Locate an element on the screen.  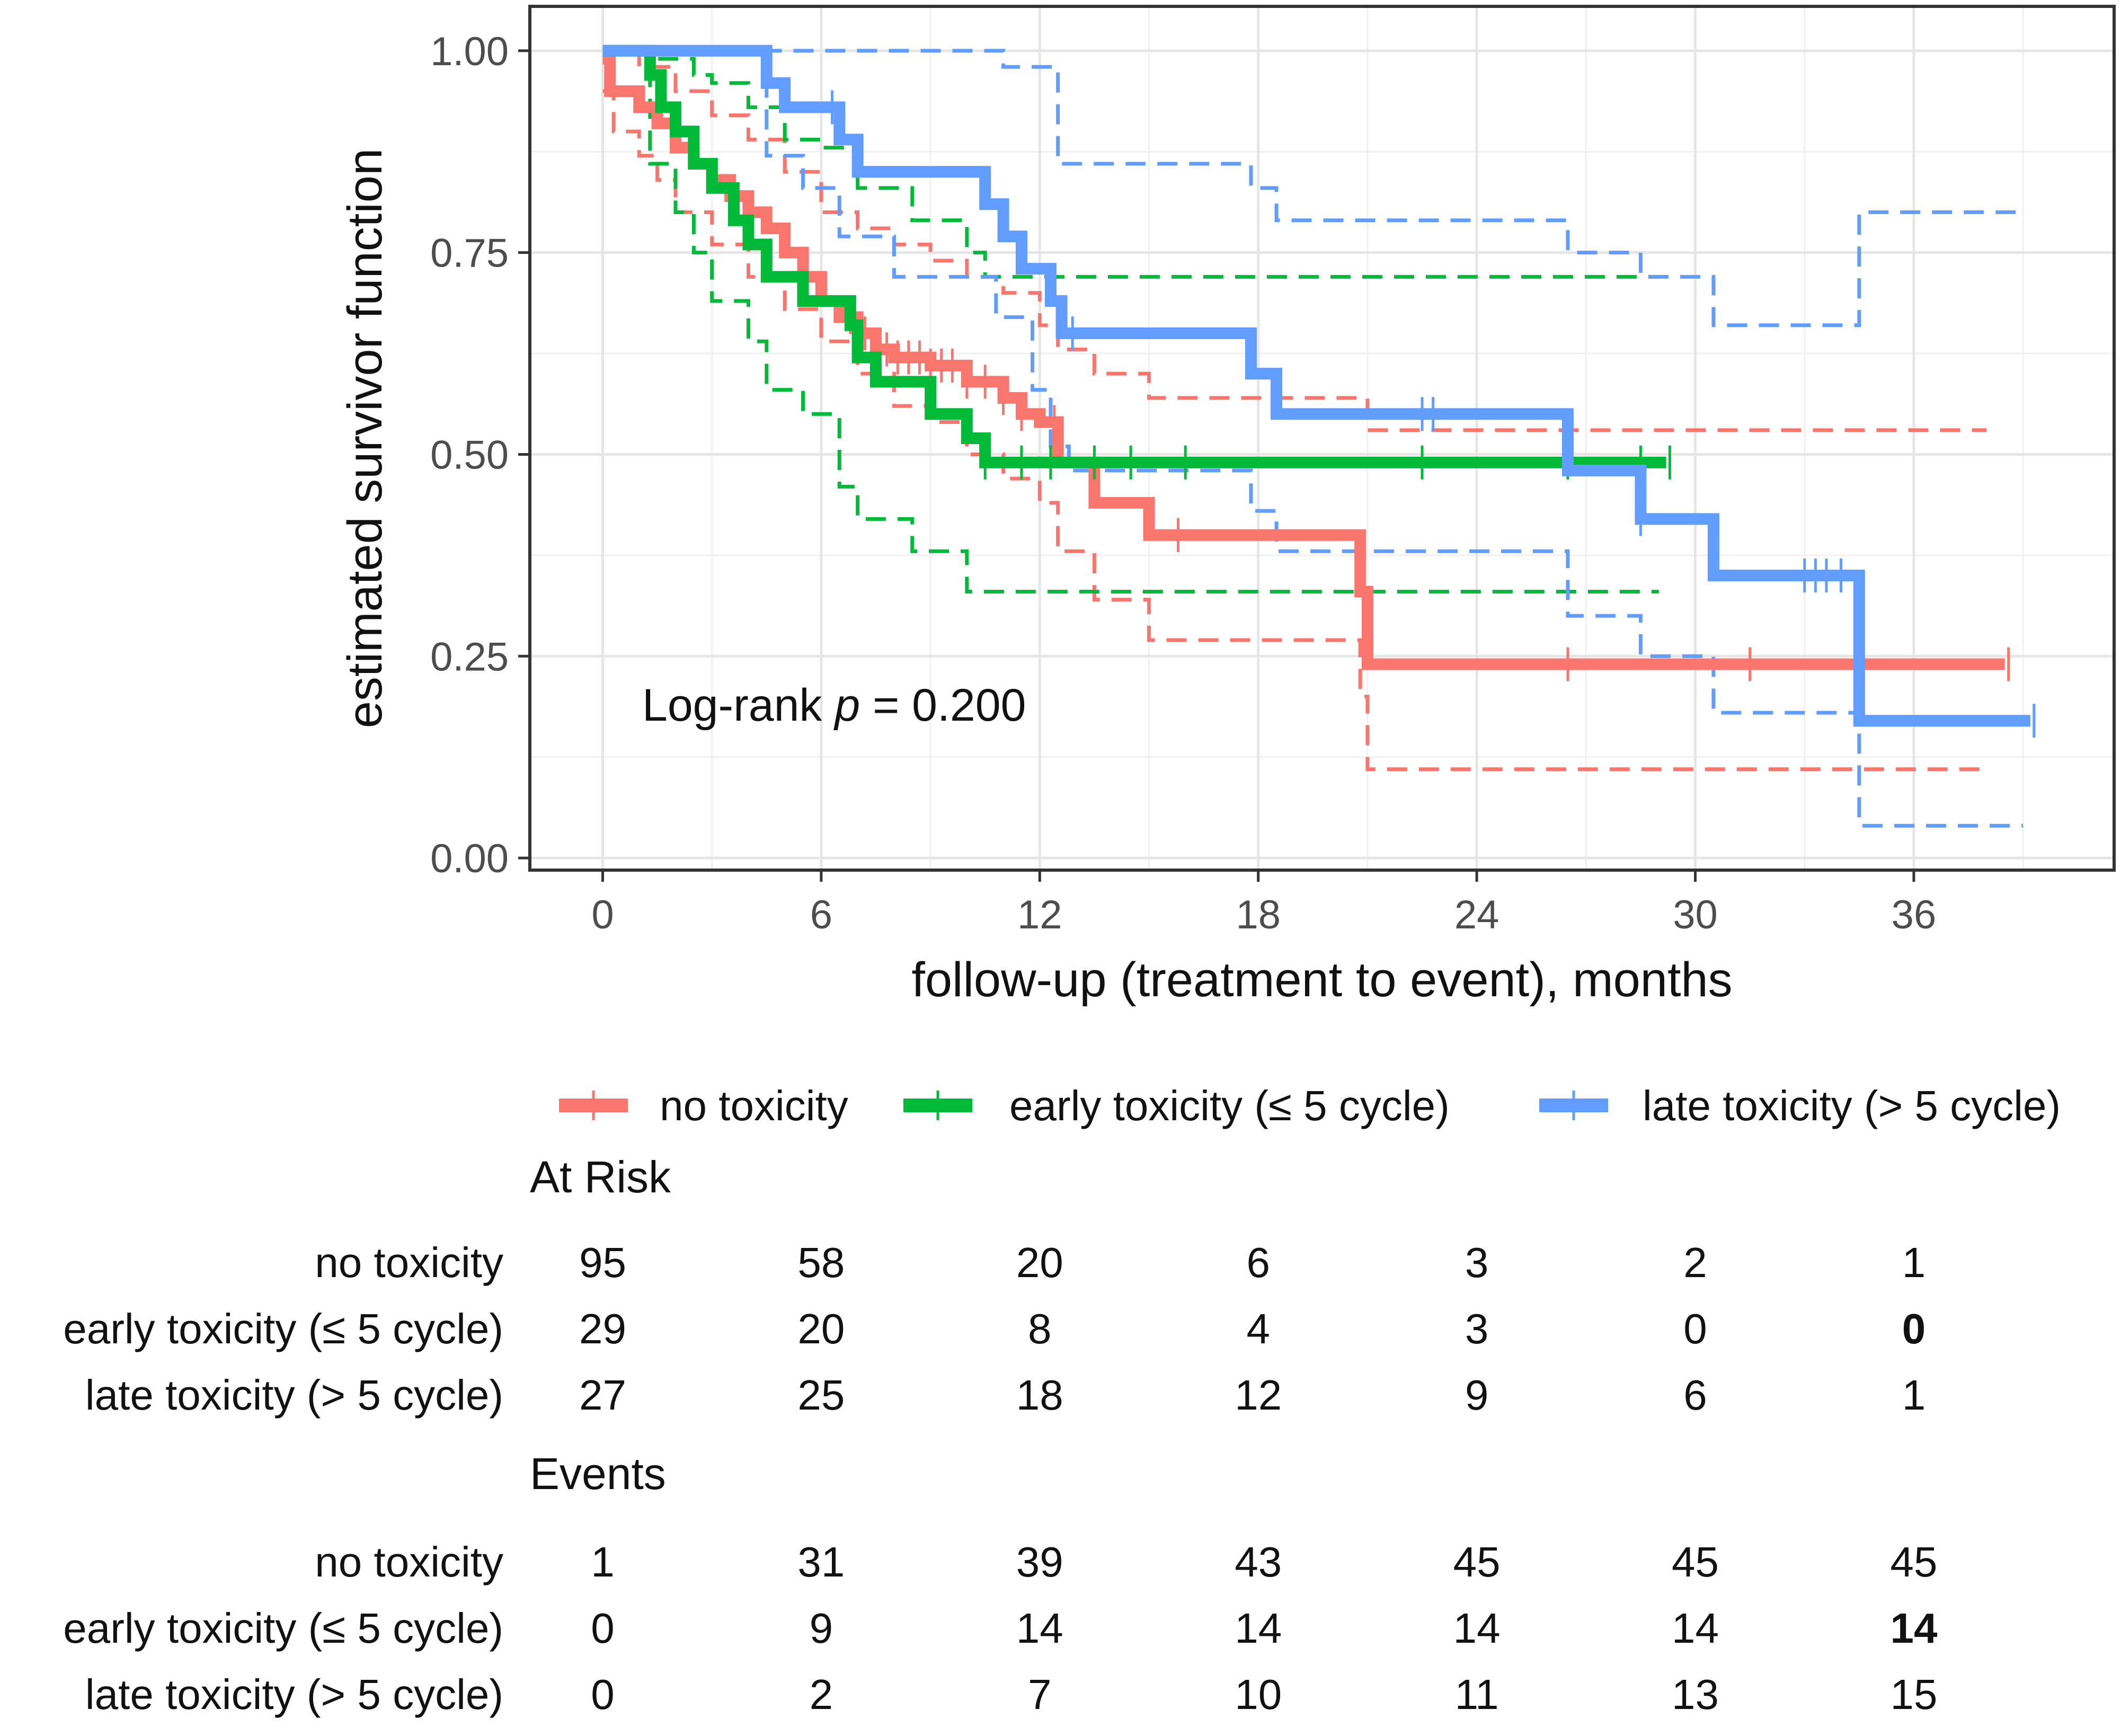
at_risk-cell: 27 is located at coordinates (602, 1395).